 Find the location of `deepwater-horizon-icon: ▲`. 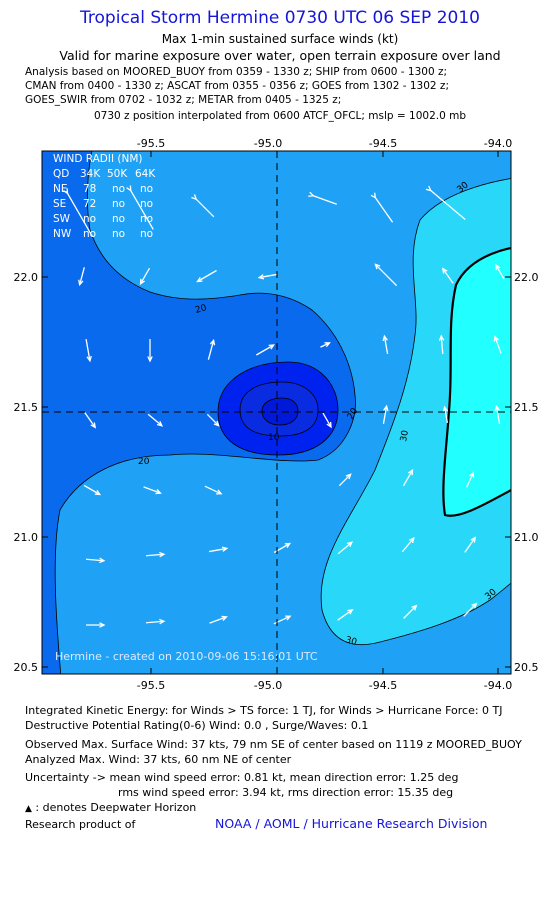

deepwater-horizon-icon: ▲ is located at coordinates (28, 809).